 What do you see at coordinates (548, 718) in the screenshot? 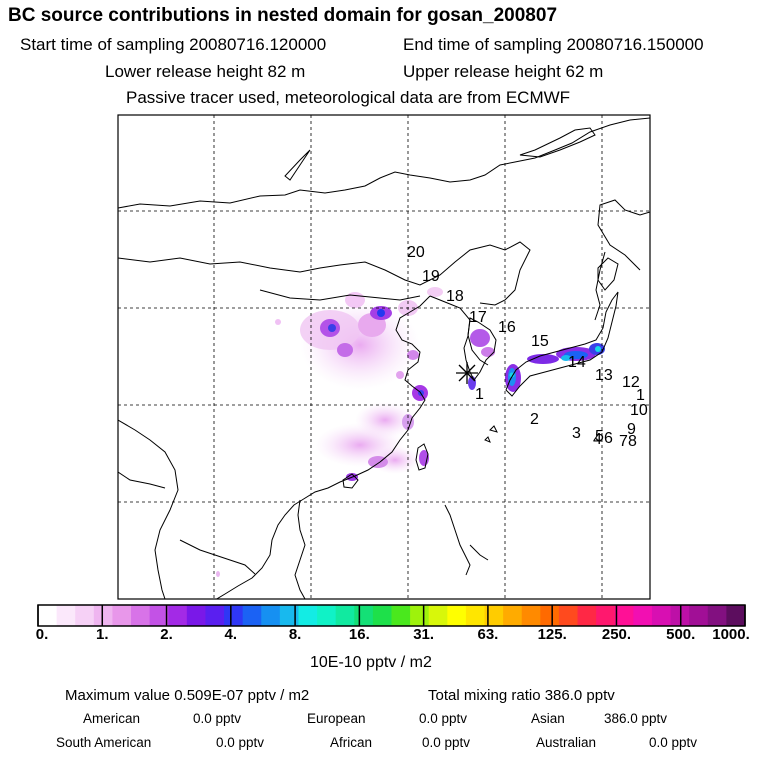
I see `asian-label: Asian` at bounding box center [548, 718].